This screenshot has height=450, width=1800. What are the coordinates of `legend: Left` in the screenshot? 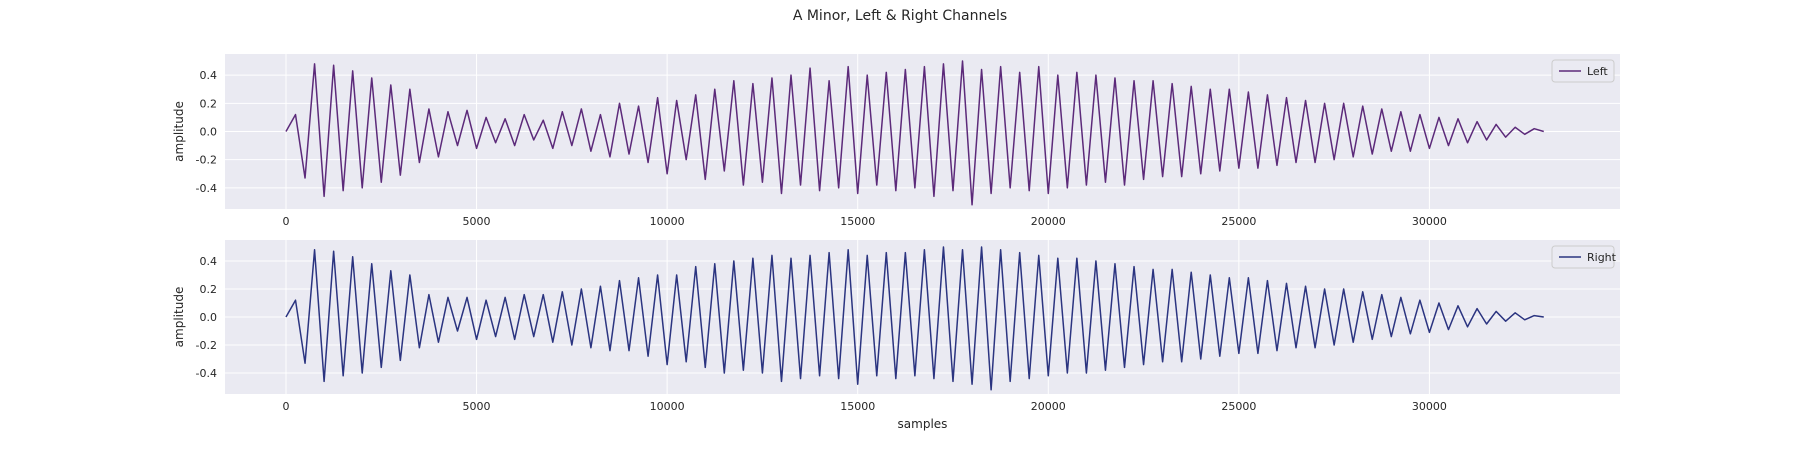 It's located at (1583, 71).